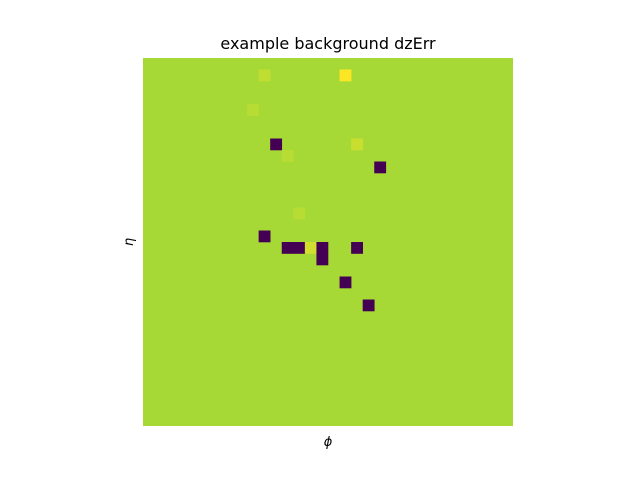  Describe the element at coordinates (129, 242) in the screenshot. I see `y-axis-label: η` at that location.